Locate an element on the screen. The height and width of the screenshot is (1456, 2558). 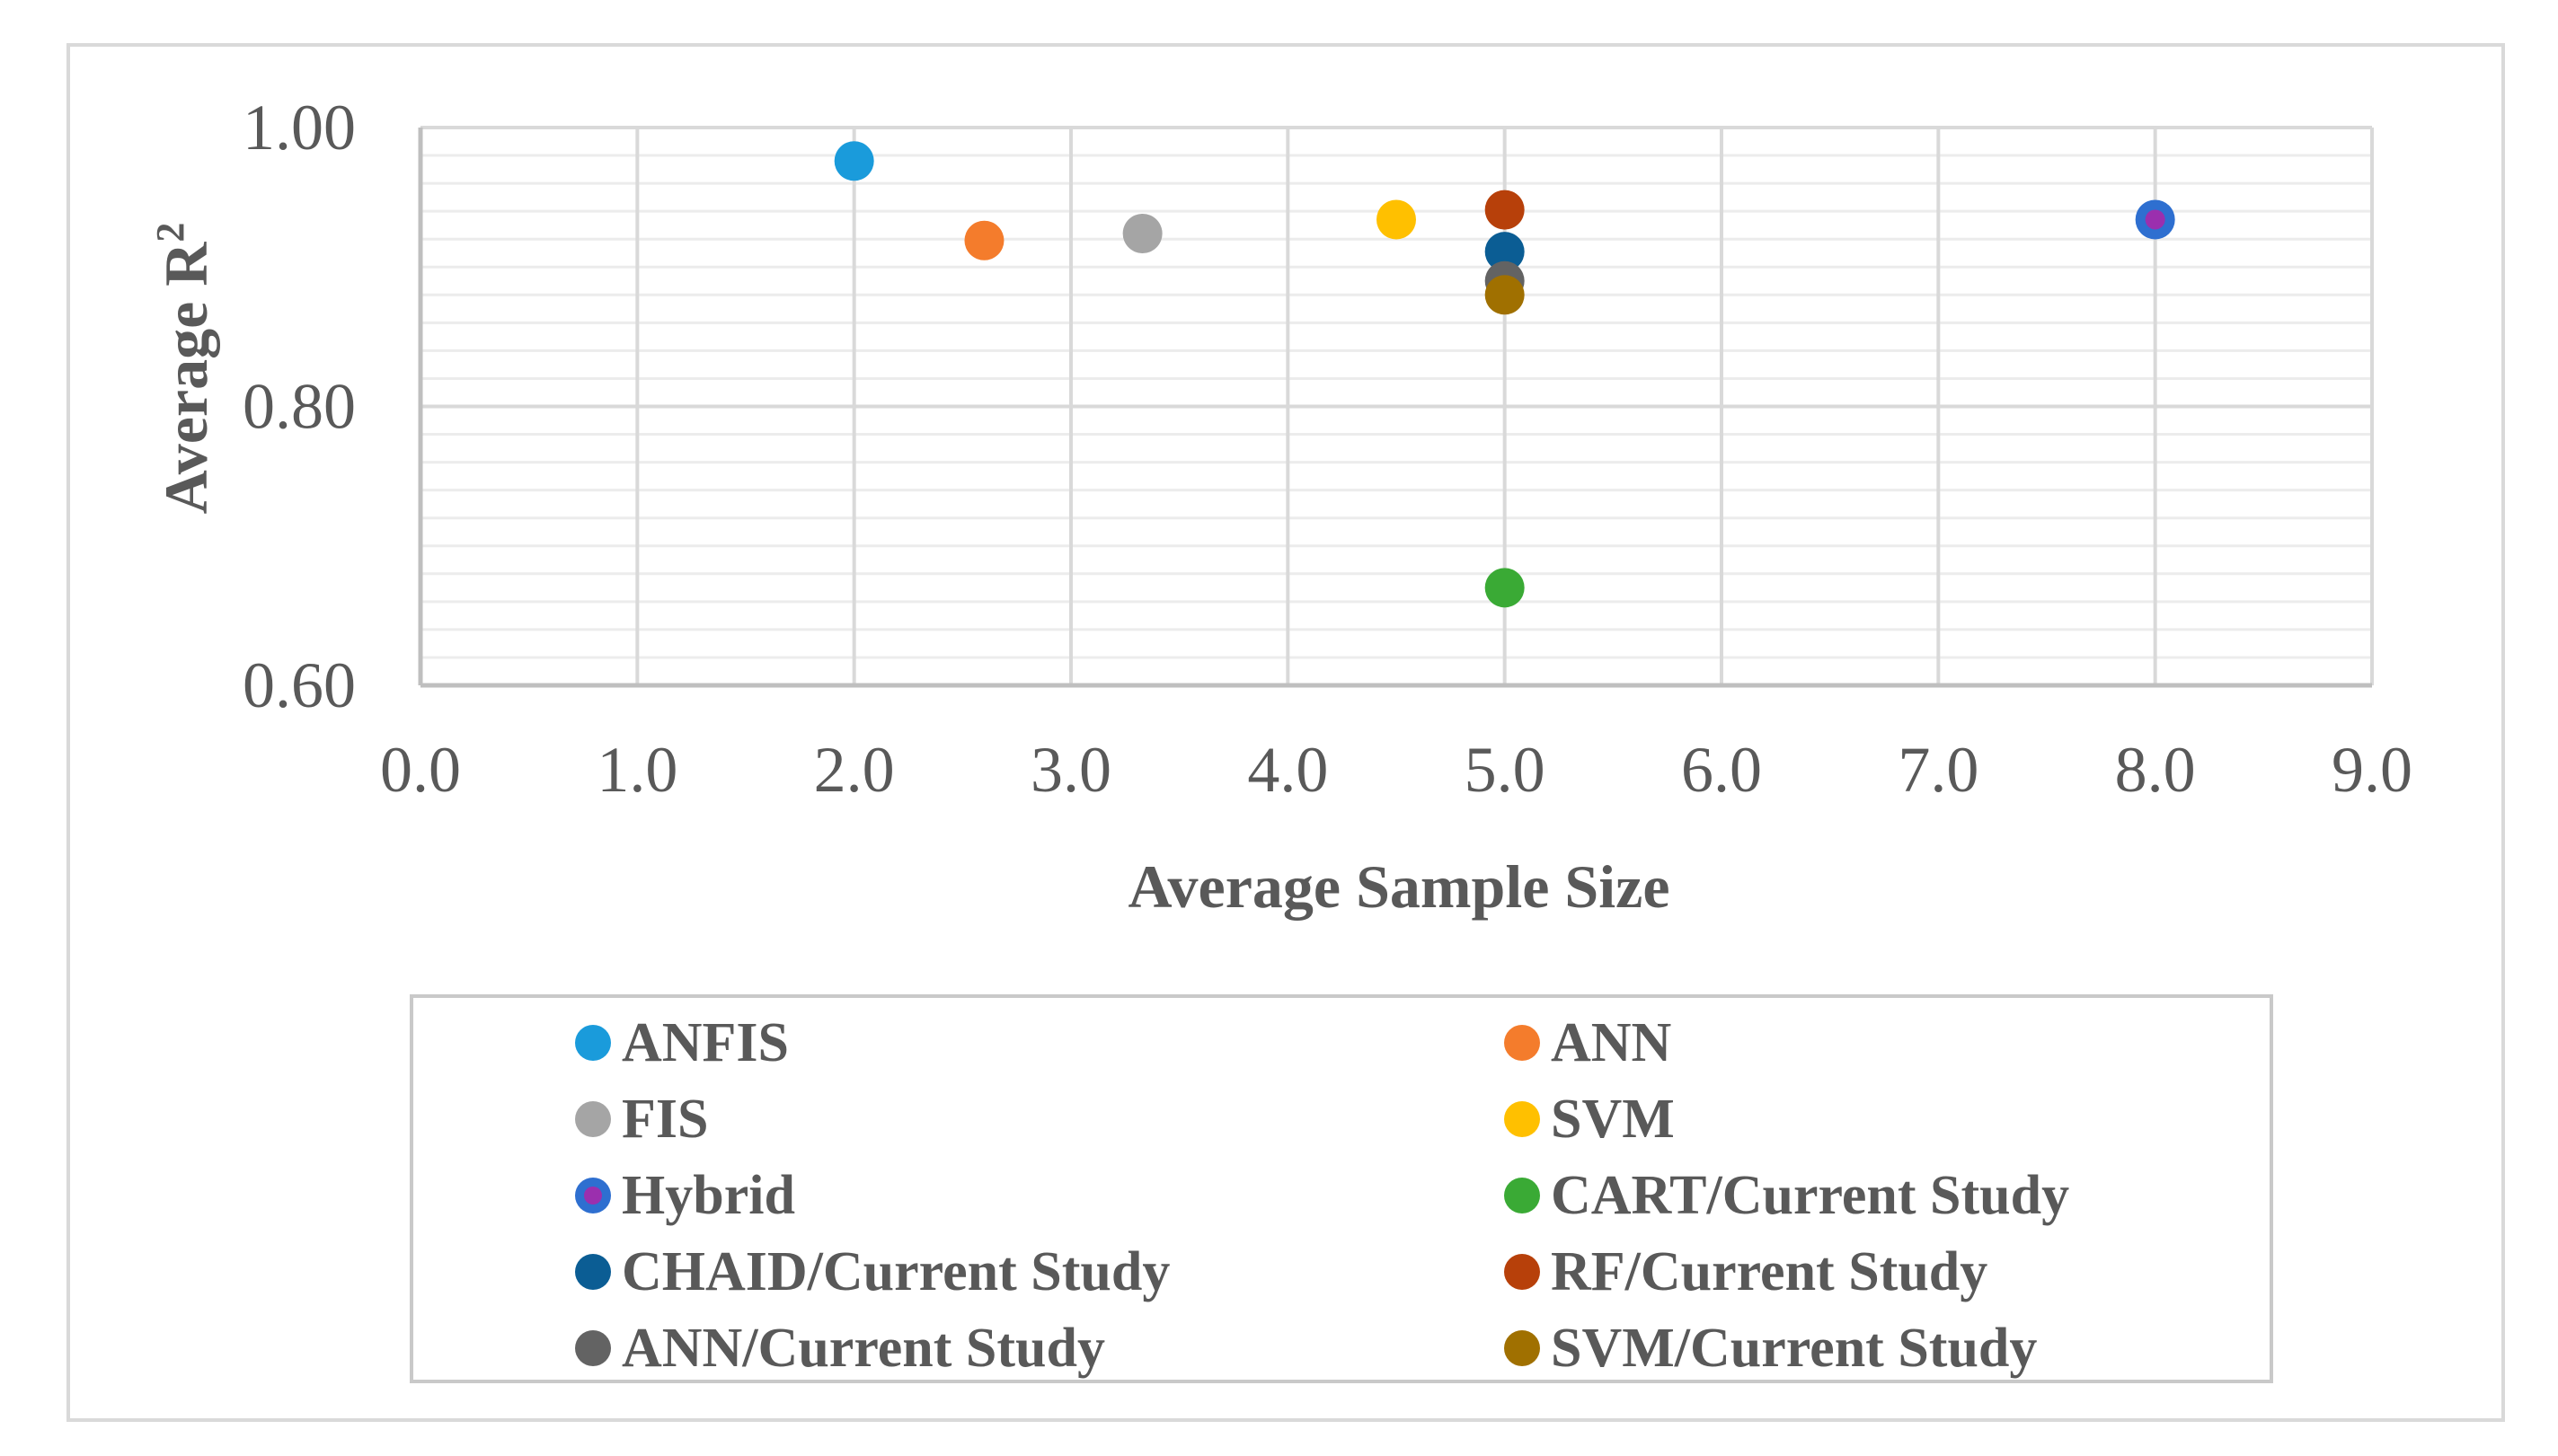
x-tick-label: 2.0 is located at coordinates (854, 770).